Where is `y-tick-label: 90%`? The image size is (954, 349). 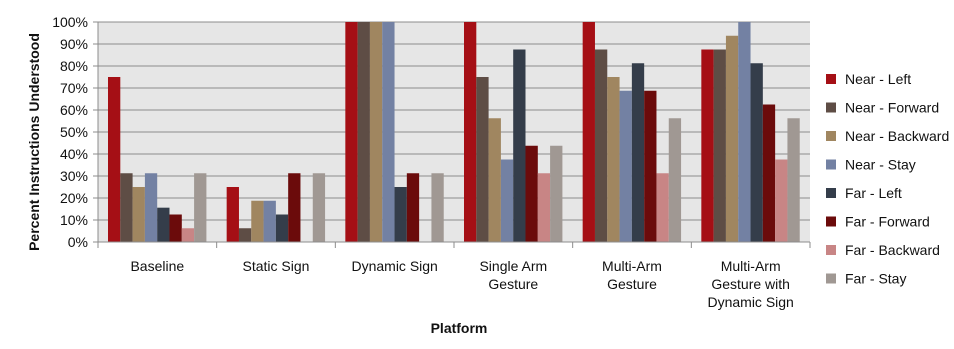 y-tick-label: 90% is located at coordinates (74, 44).